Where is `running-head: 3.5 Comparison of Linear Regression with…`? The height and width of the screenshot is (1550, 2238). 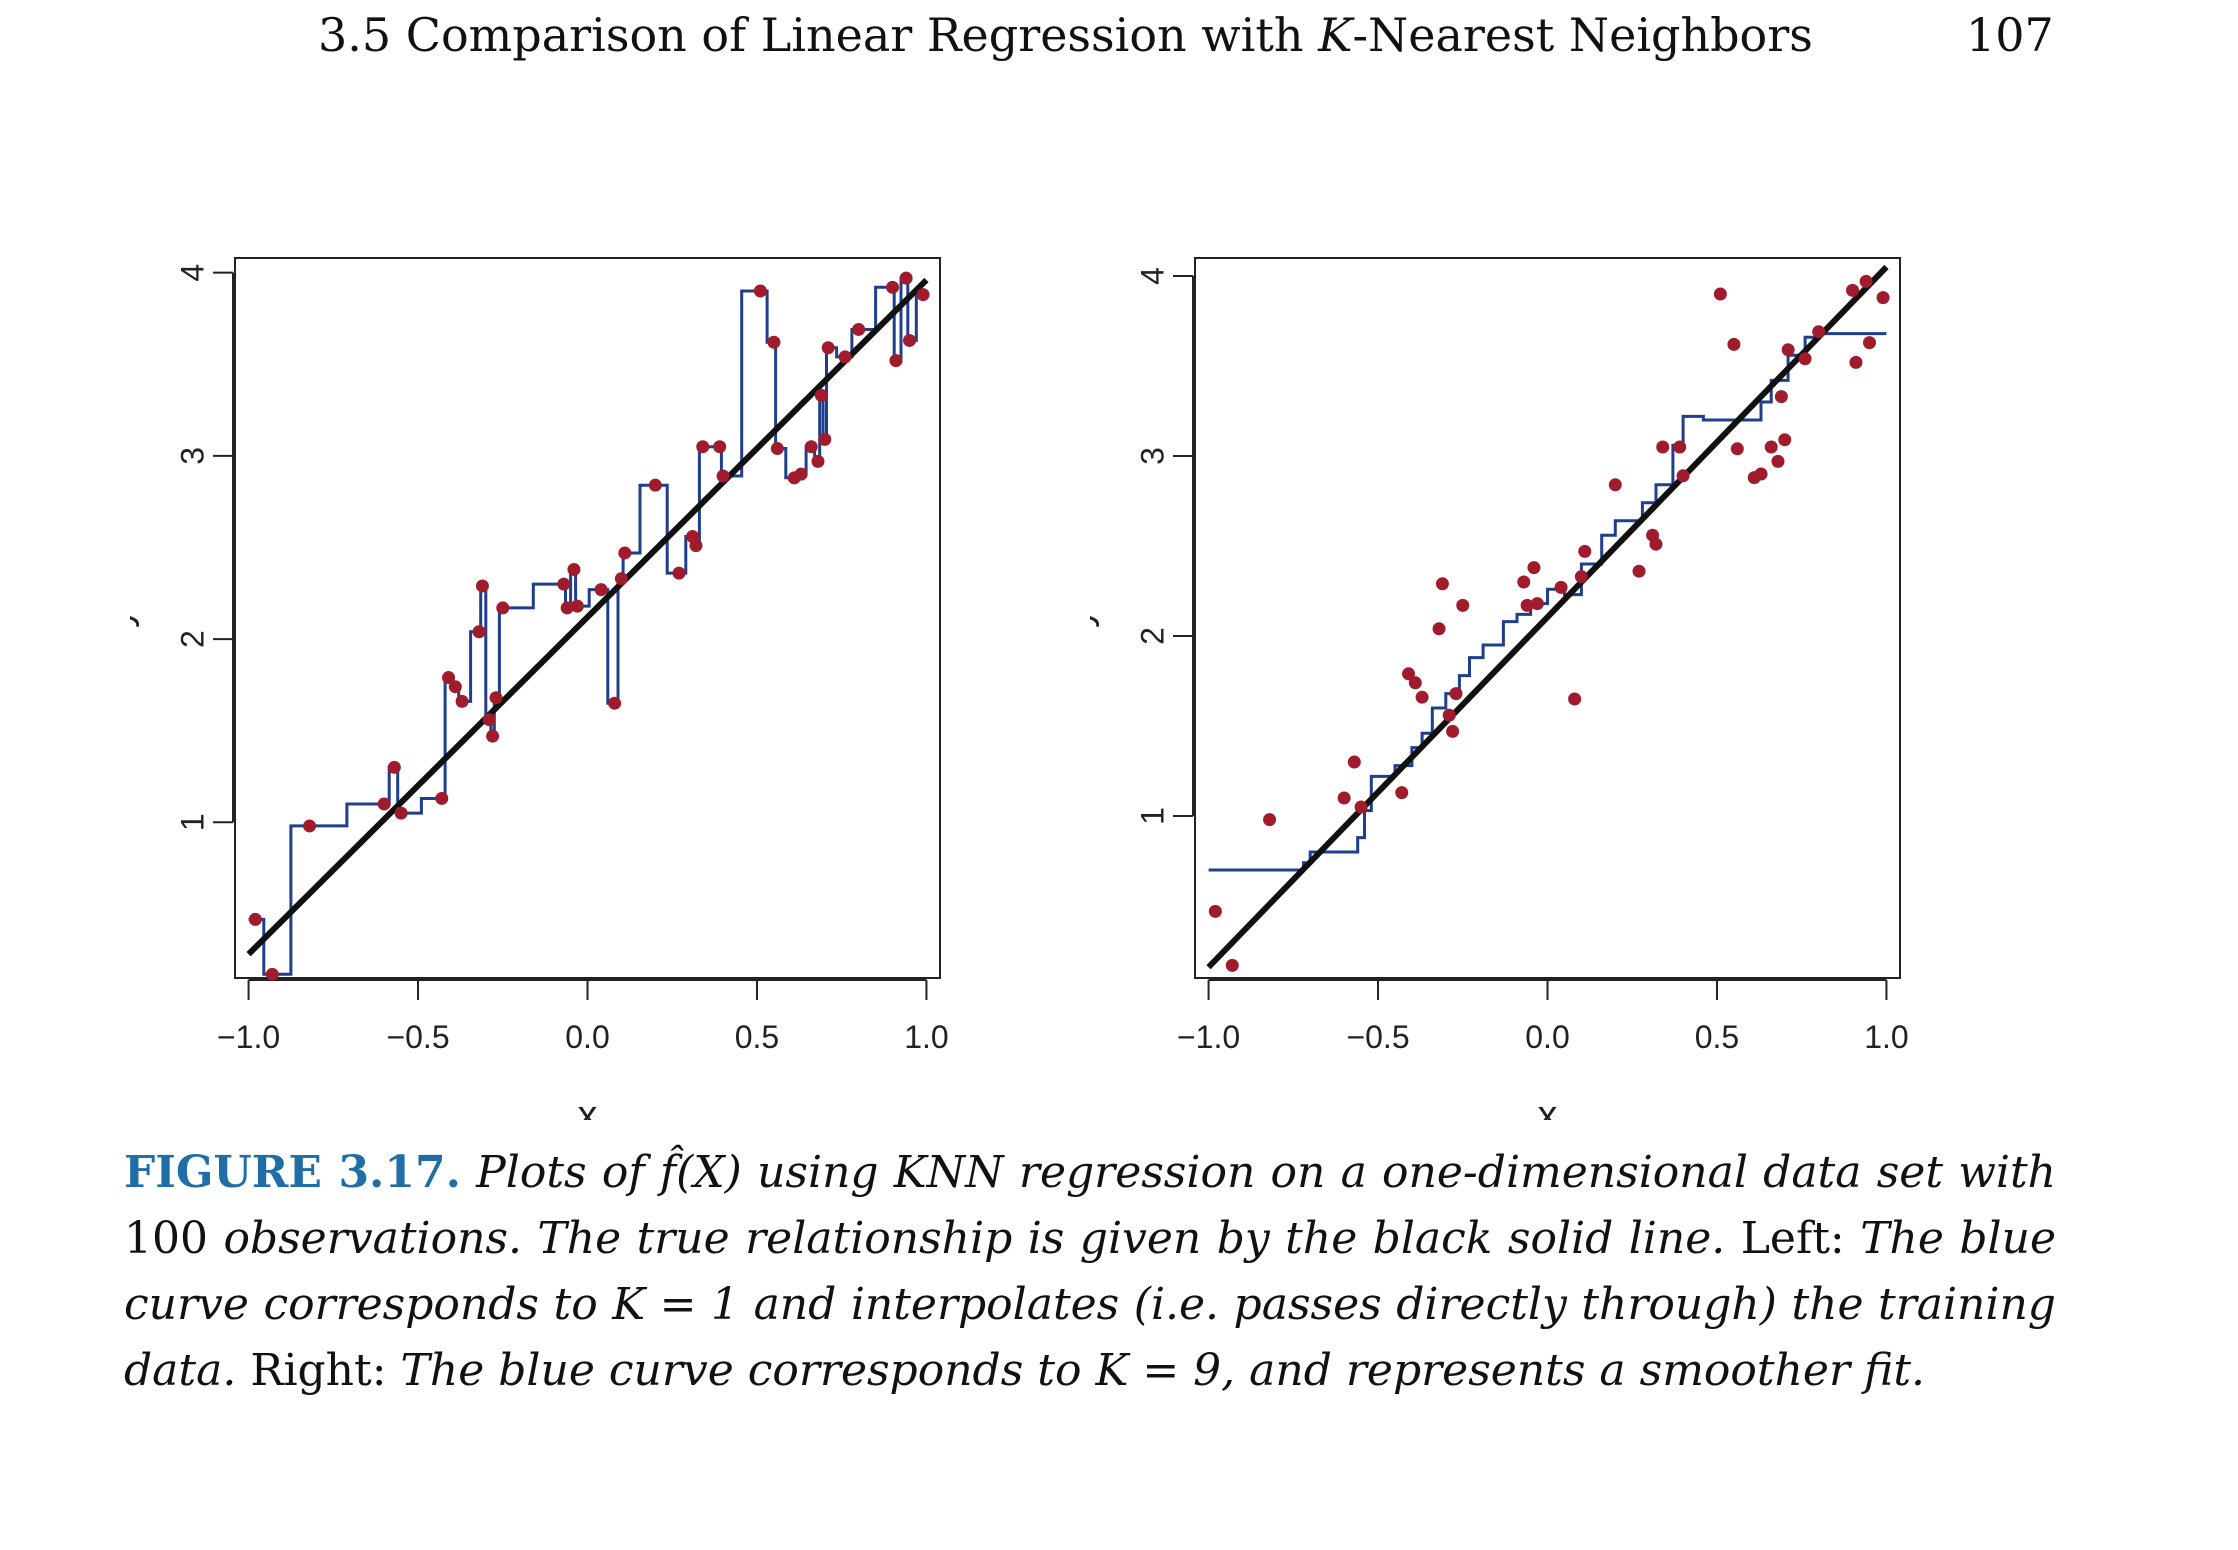 running-head: 3.5 Comparison of Linear Regression with… is located at coordinates (1119, 43).